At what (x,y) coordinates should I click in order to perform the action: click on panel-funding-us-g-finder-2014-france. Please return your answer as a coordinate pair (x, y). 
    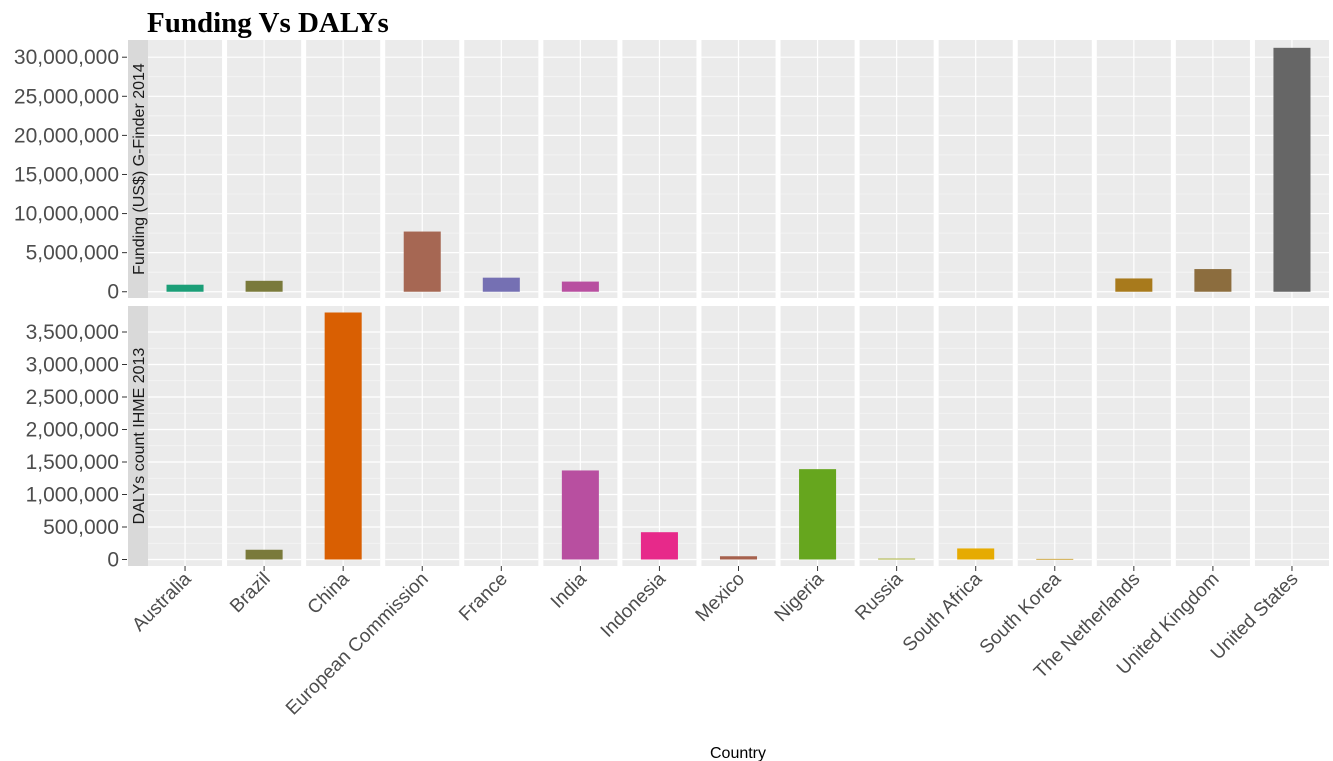
    Looking at the image, I should click on (501, 169).